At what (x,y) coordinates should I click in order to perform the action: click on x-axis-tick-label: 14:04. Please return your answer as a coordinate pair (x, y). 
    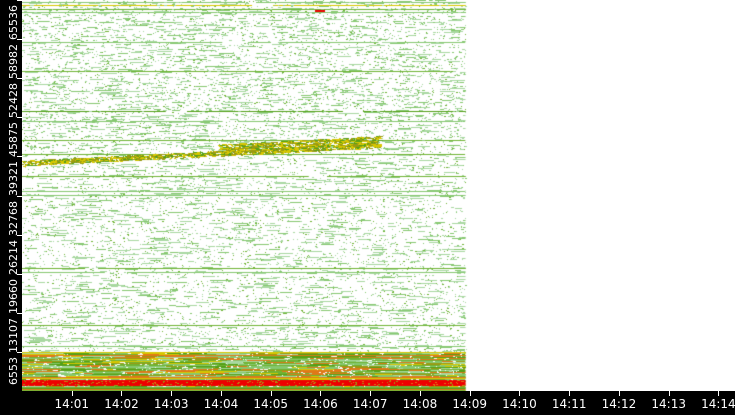
    Looking at the image, I should click on (221, 404).